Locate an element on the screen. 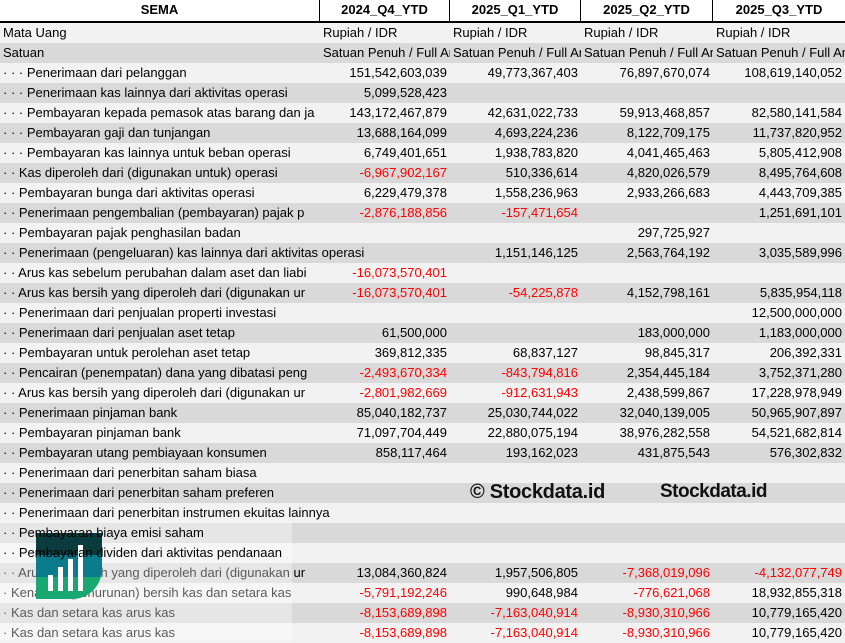 The height and width of the screenshot is (643, 845). row-label: Satuan is located at coordinates (24, 52).